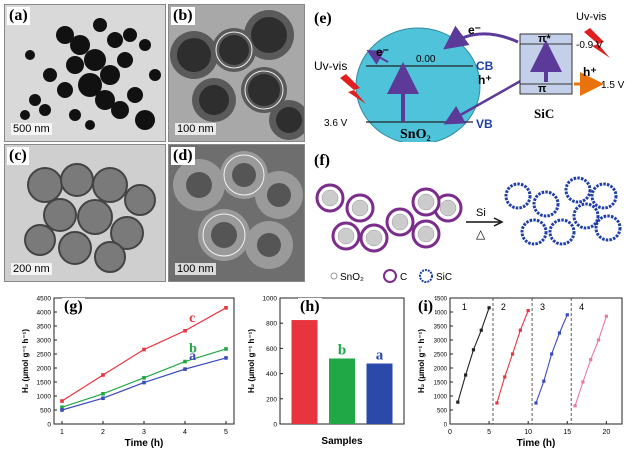 The height and width of the screenshot is (453, 632). Describe the element at coordinates (542, 307) in the screenshot. I see `cycle-label-3: 3` at that location.